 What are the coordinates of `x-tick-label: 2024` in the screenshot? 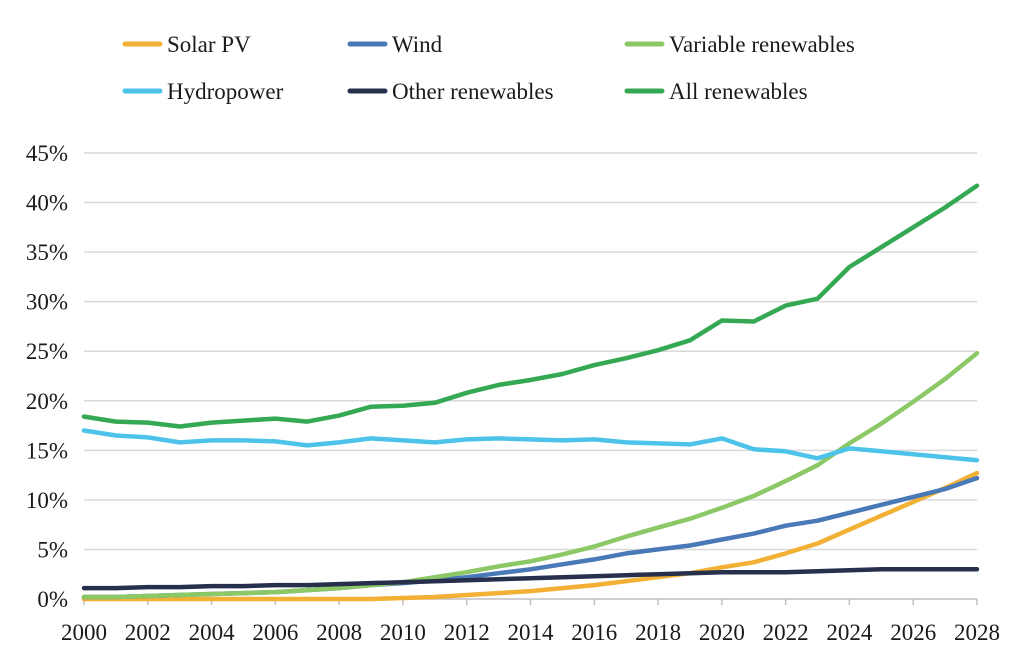 It's located at (849, 632).